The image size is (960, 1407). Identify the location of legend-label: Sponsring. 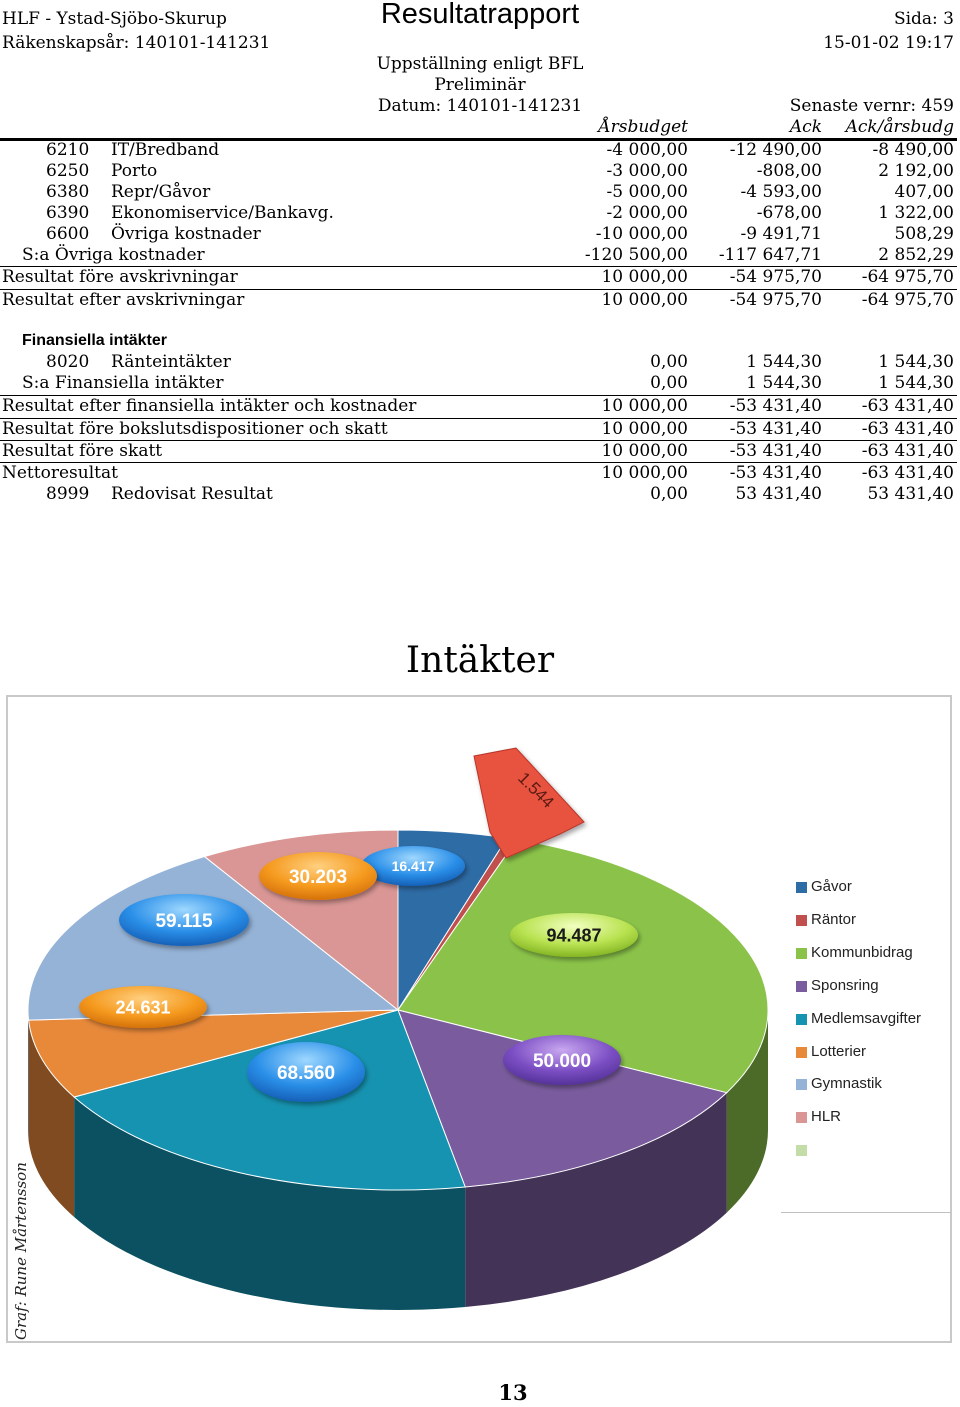
(845, 985).